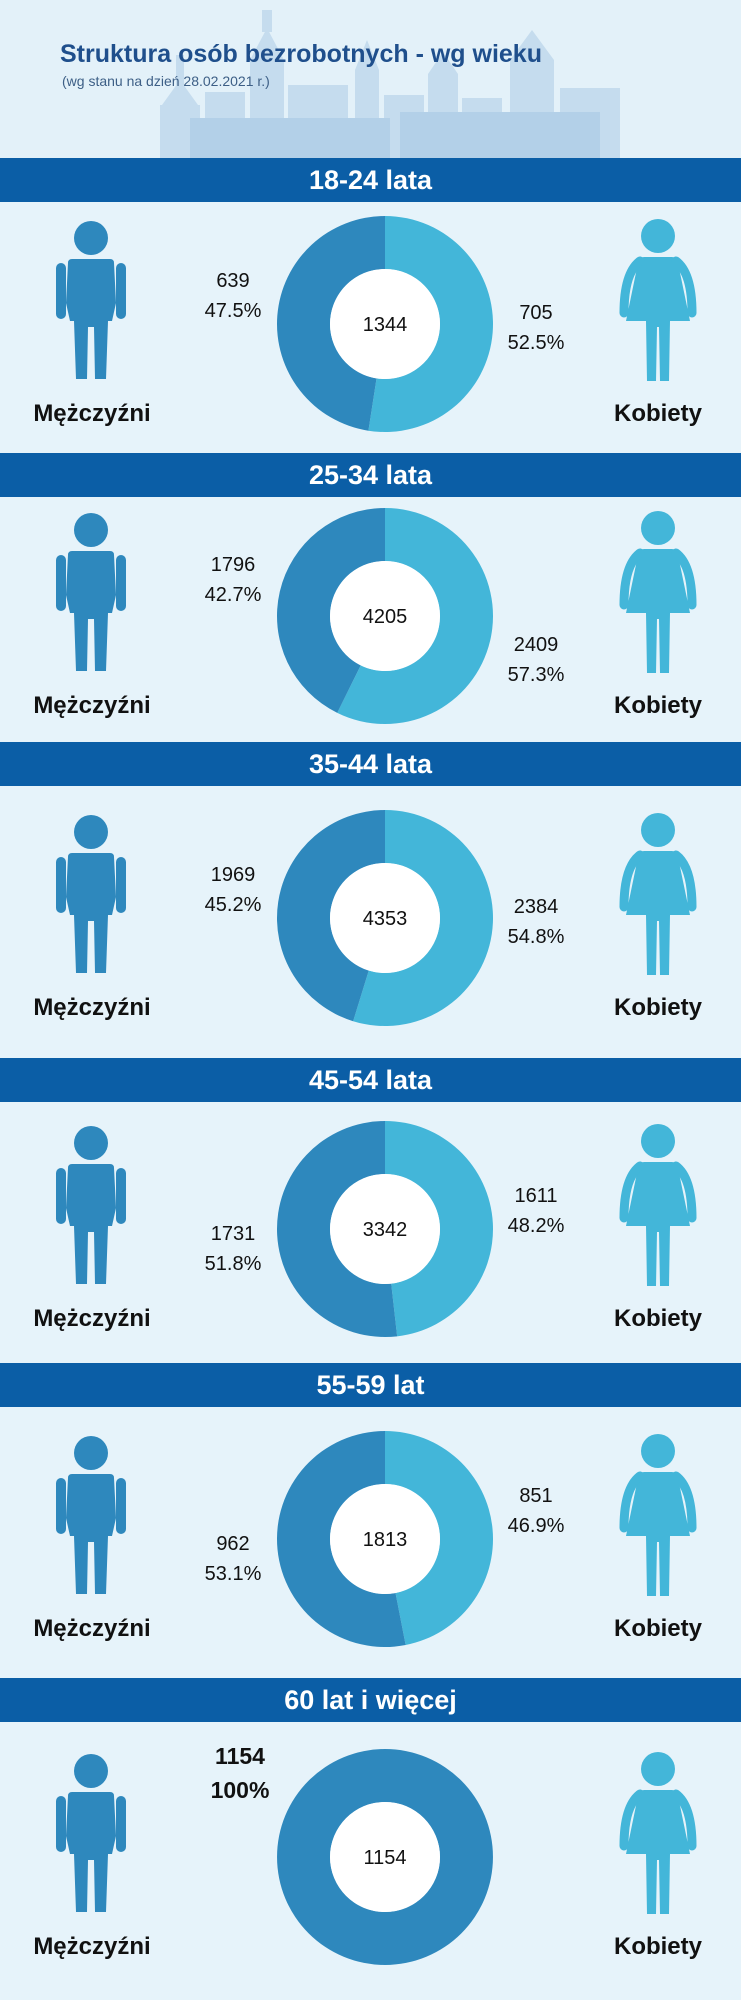 This screenshot has height=2000, width=741. What do you see at coordinates (240, 1773) in the screenshot?
I see `men-value-label: 1154 100%` at bounding box center [240, 1773].